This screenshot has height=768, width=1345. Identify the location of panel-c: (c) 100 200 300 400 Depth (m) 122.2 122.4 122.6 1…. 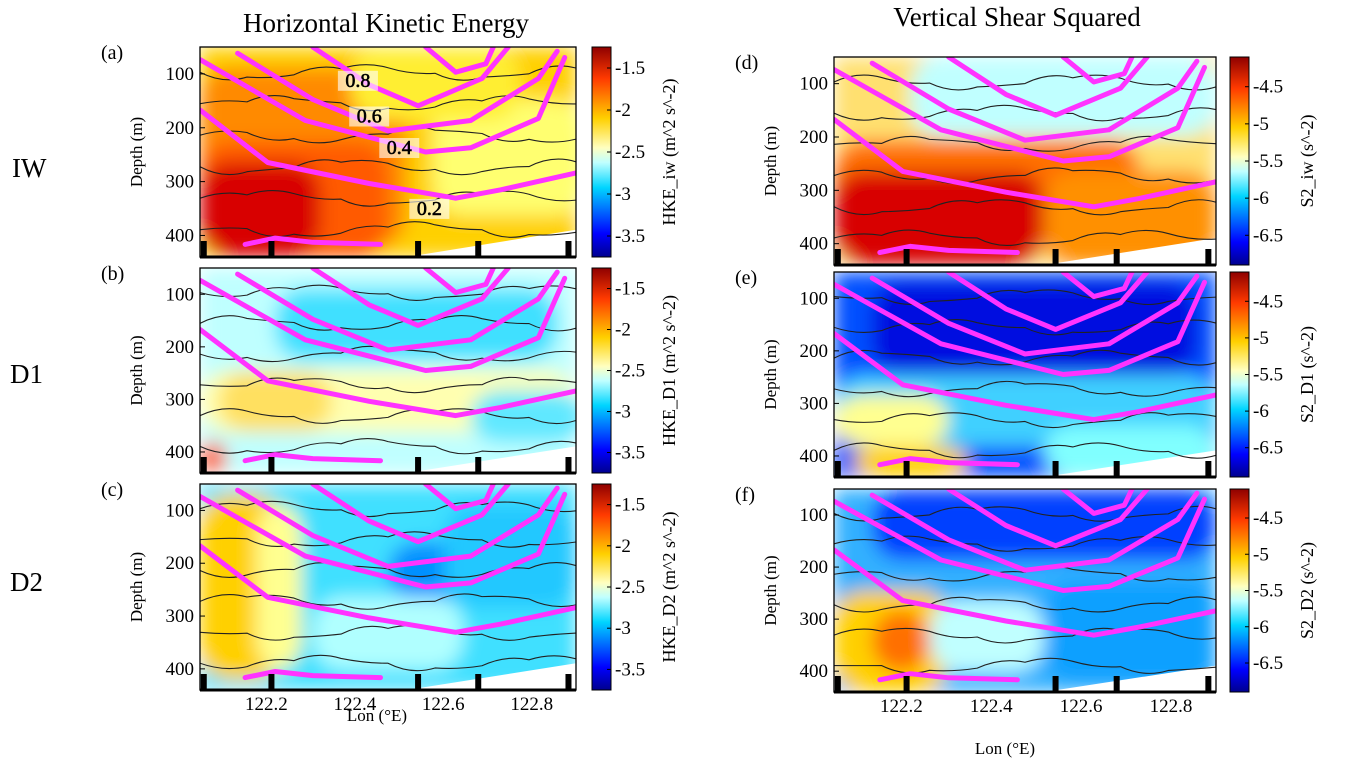
(390, 597).